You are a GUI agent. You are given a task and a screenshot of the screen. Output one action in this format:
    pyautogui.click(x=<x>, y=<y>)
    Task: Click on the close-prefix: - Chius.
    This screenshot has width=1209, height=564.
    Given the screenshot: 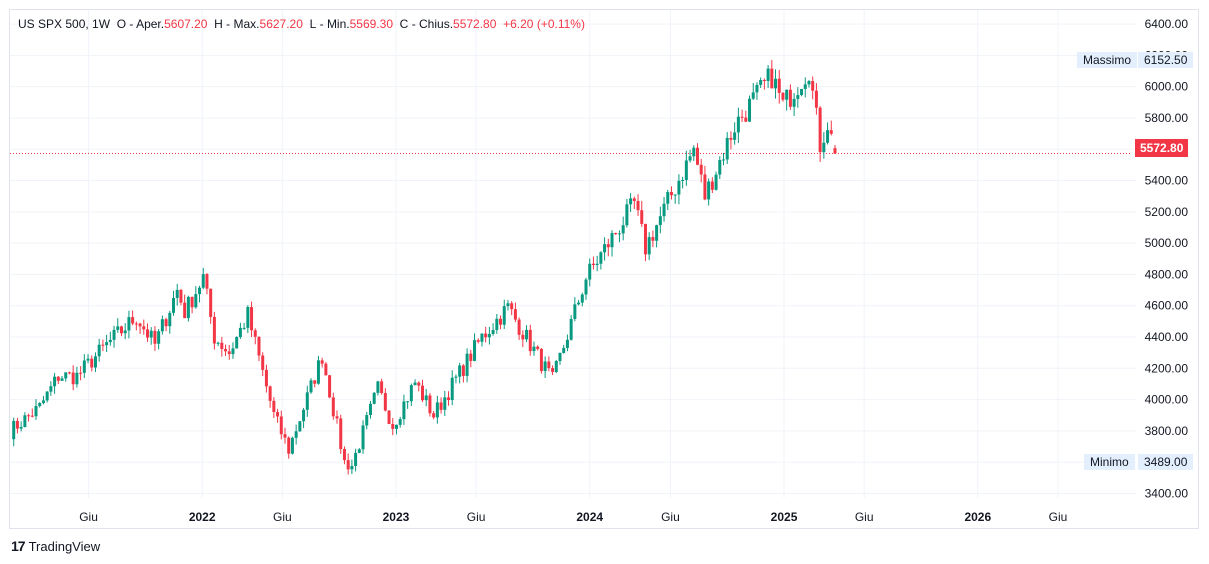 What is the action you would take?
    pyautogui.click(x=432, y=24)
    